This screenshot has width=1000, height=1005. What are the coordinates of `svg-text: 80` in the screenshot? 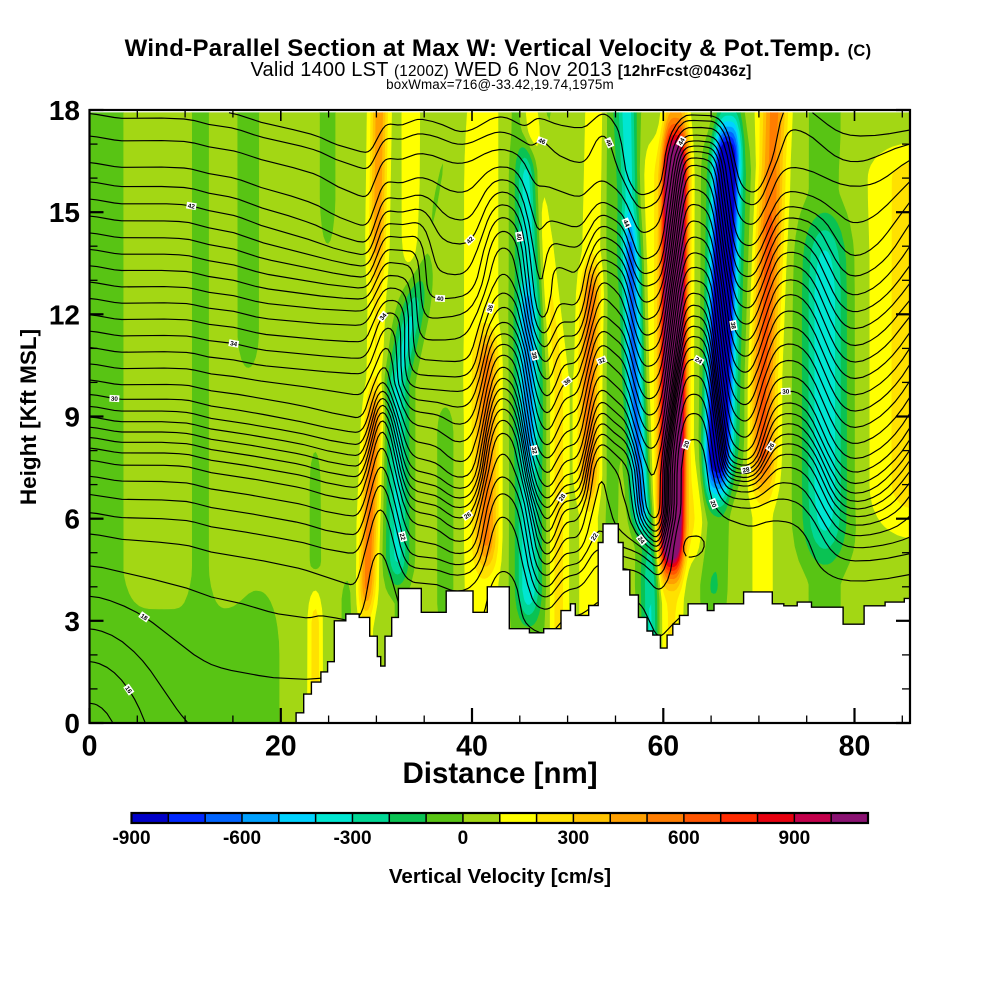 It's located at (855, 747).